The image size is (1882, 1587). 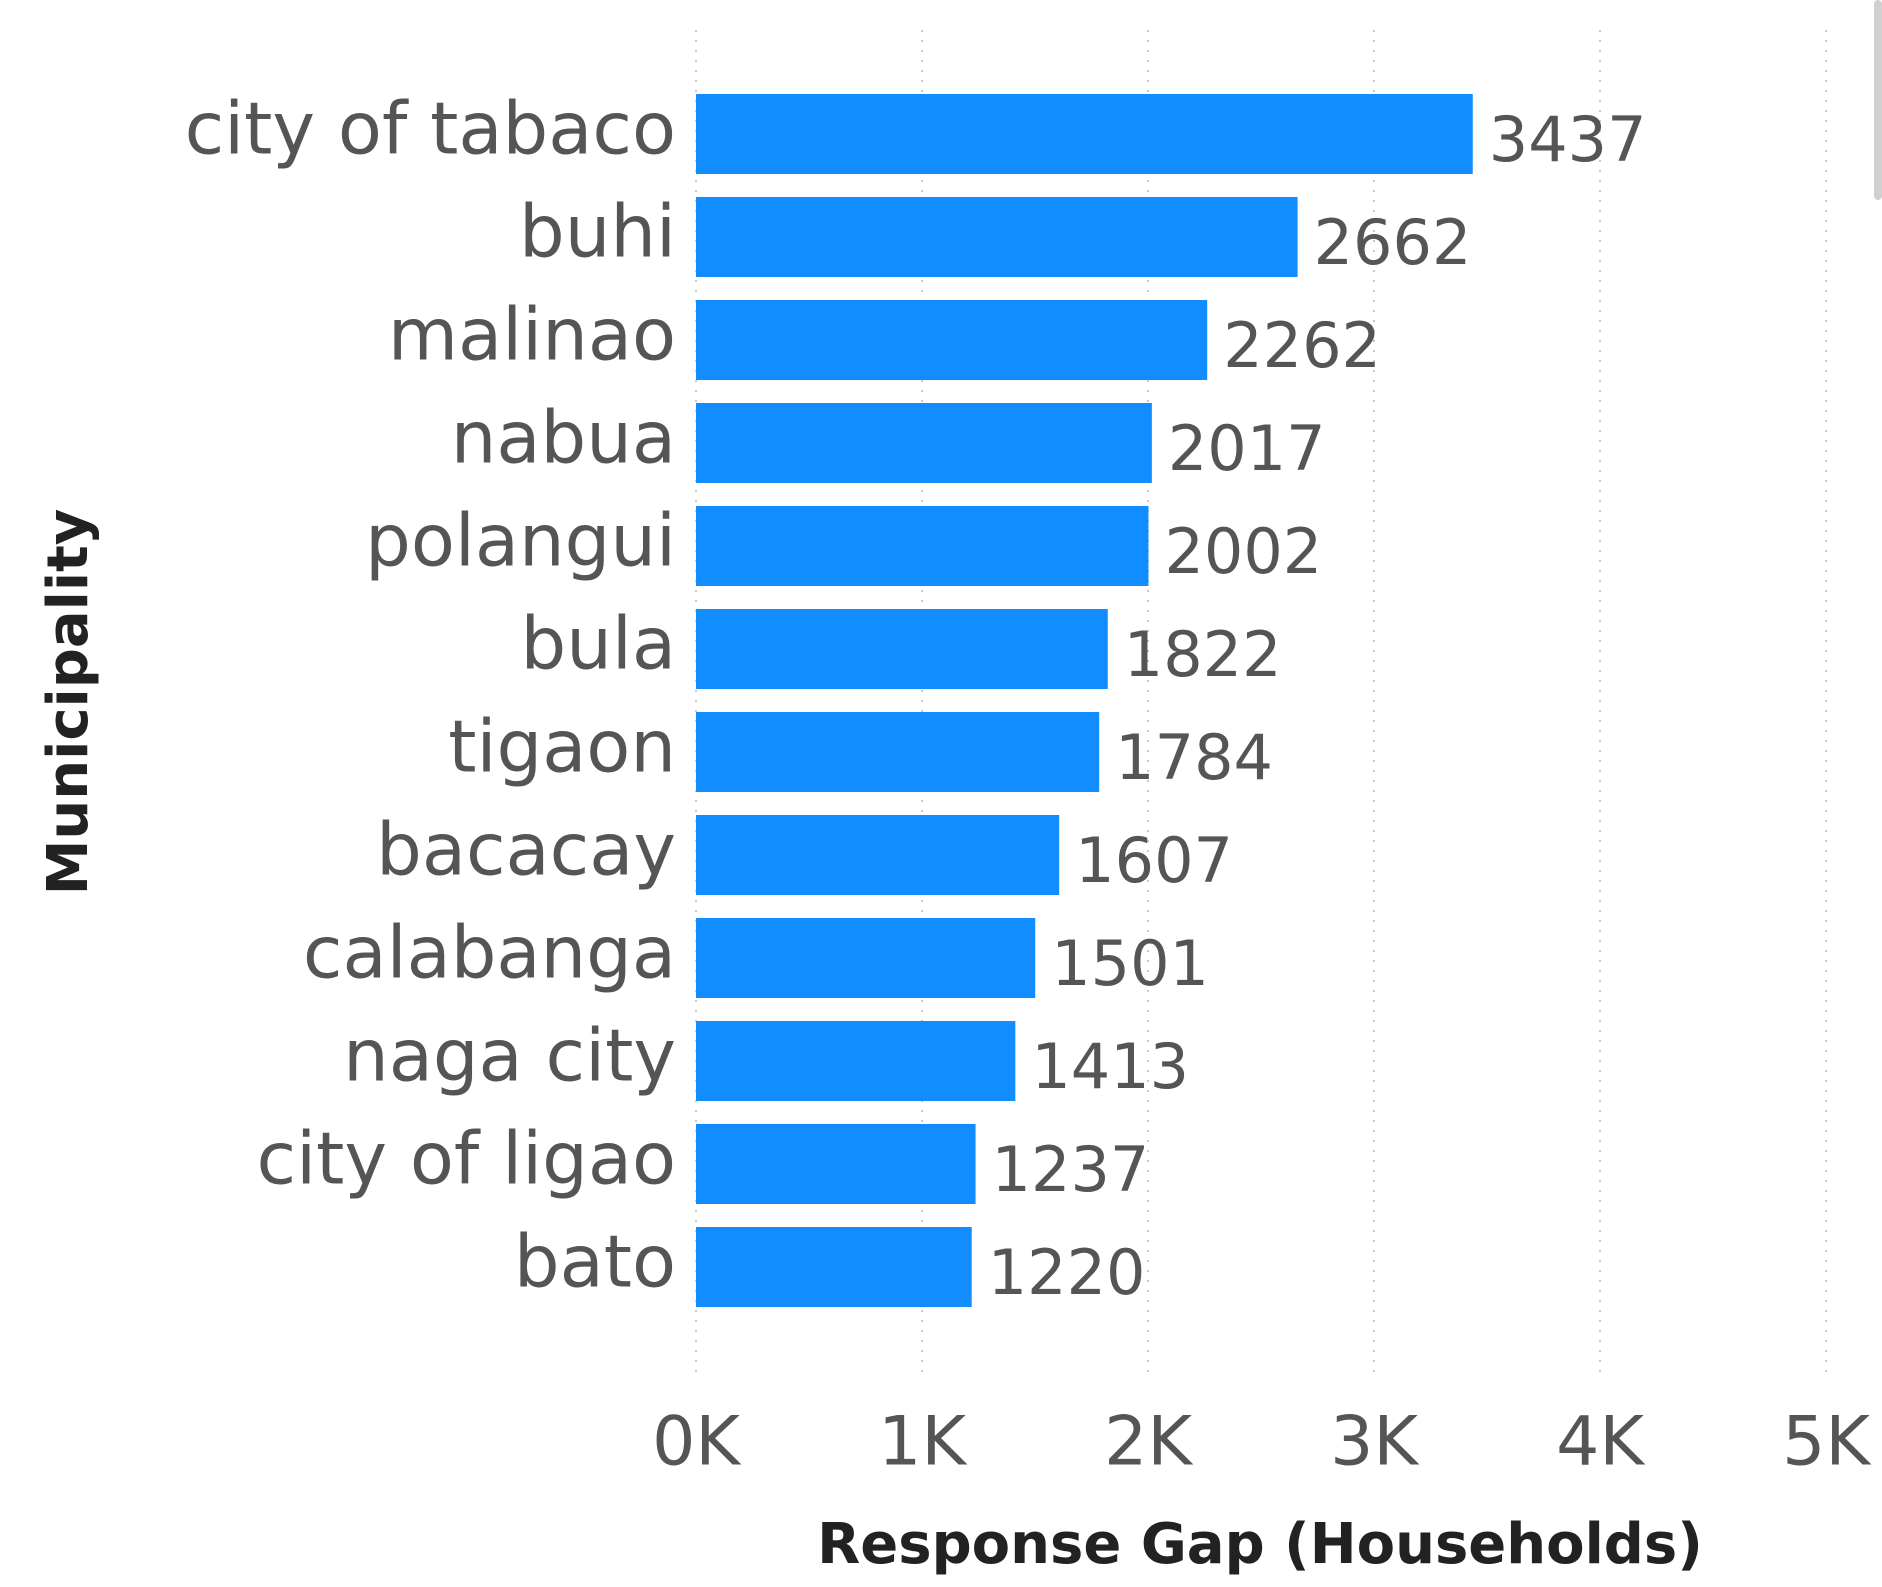 I want to click on y-tick-label: bato, so click(x=595, y=1262).